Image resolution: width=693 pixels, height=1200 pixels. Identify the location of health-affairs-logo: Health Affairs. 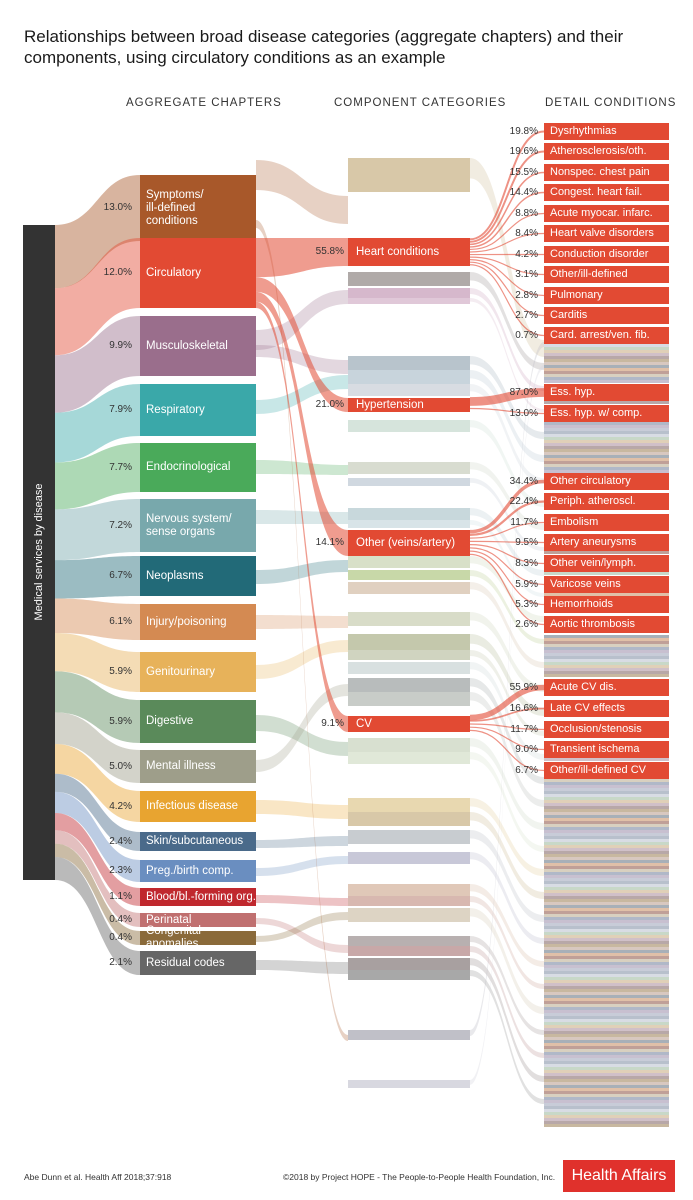
(619, 1176).